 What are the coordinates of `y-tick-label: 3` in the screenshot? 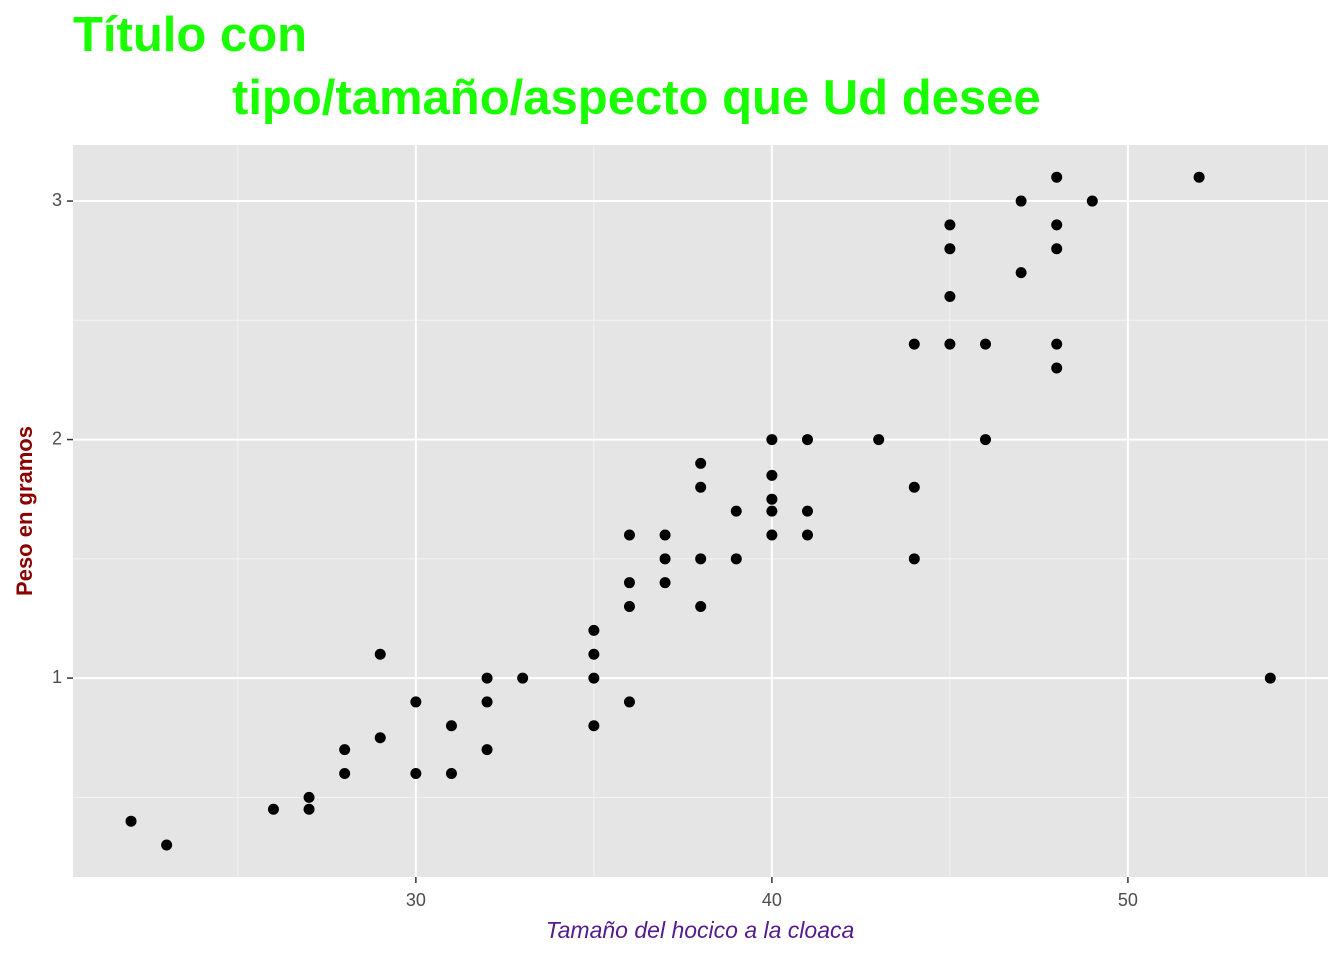 It's located at (57, 200).